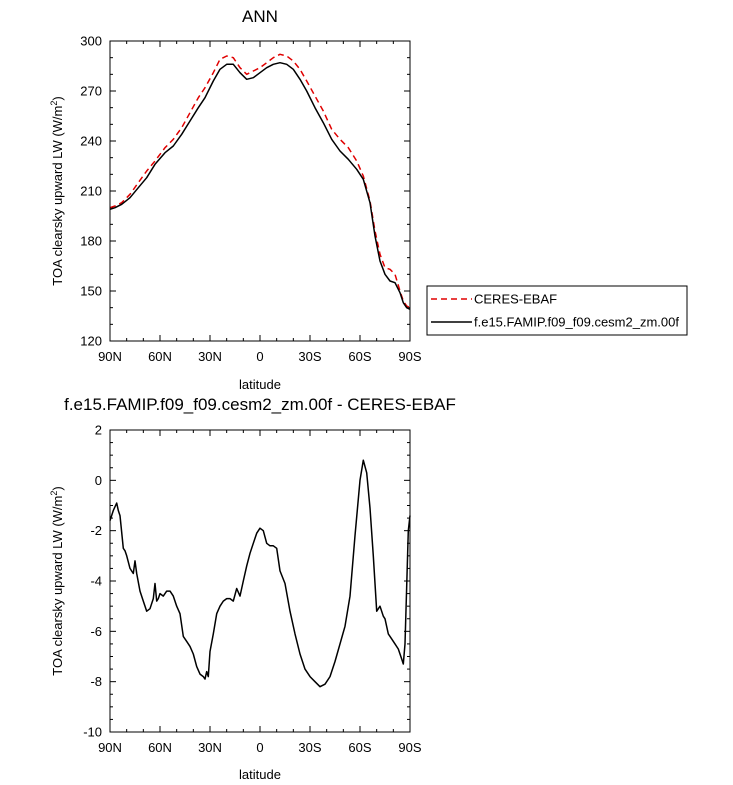  Describe the element at coordinates (91, 91) in the screenshot. I see `top-y-tick-label: 270` at that location.